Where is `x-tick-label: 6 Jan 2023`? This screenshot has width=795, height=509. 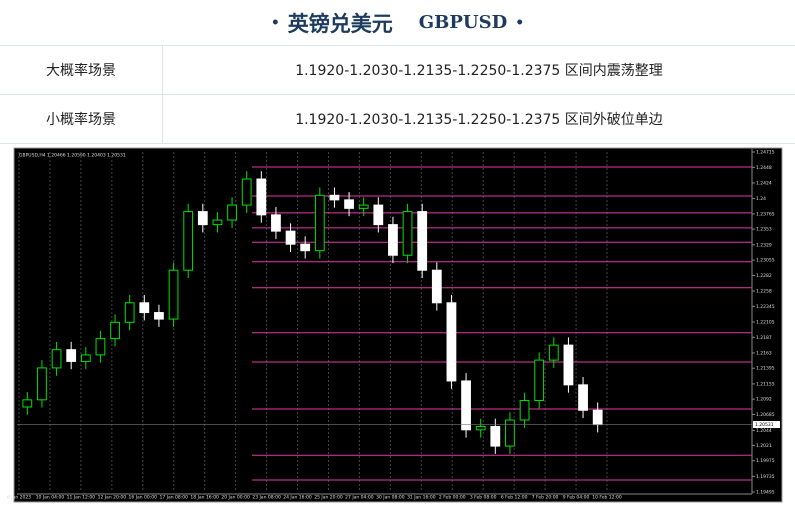
x-tick-label: 6 Jan 2023 is located at coordinates (19, 498).